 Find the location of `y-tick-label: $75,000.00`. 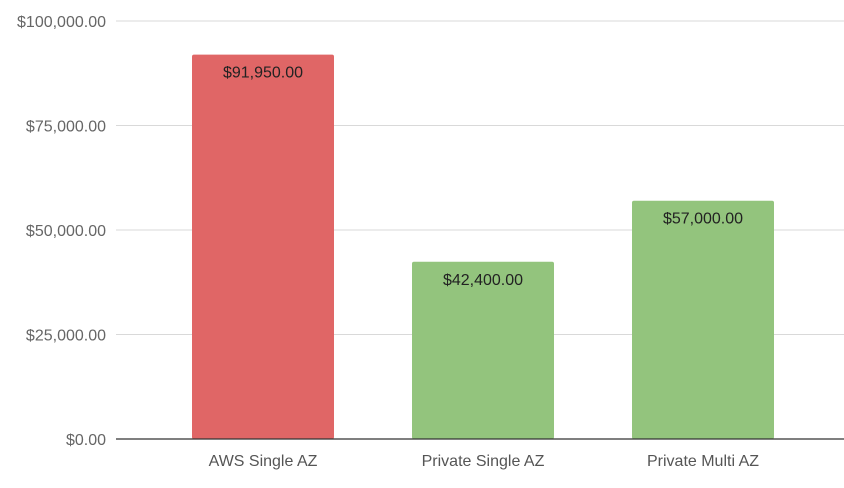

y-tick-label: $75,000.00 is located at coordinates (66, 127).